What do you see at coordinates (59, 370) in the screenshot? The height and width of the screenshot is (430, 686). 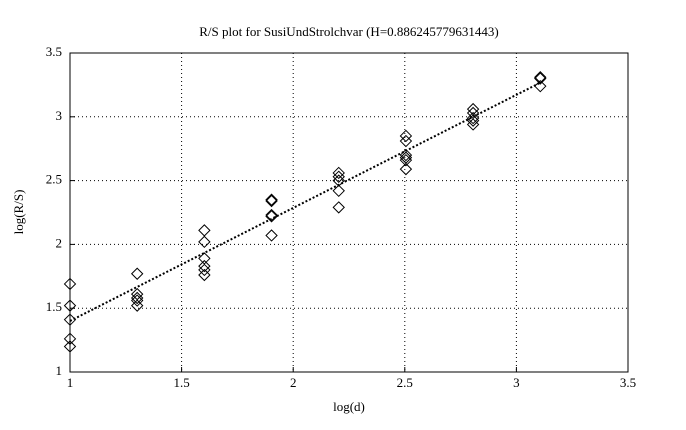 I see `y-tick-label: 1` at bounding box center [59, 370].